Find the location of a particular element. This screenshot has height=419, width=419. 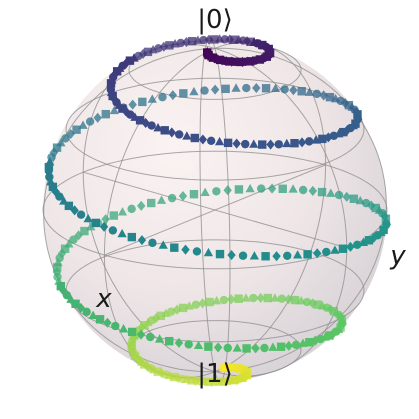

y-axis-label: y is located at coordinates (397, 256).